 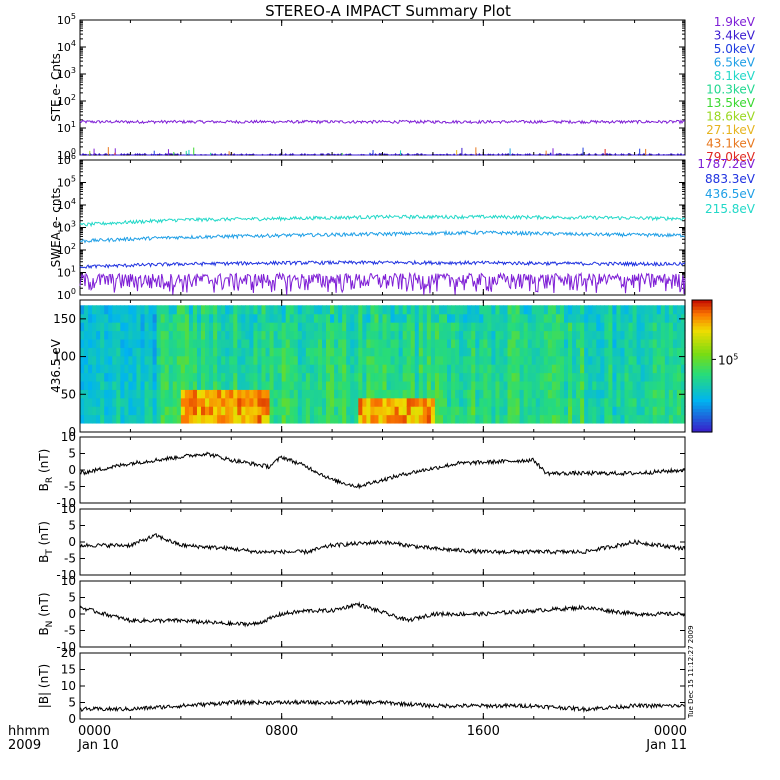 What do you see at coordinates (66, 272) in the screenshot?
I see `y-tick-label: 101` at bounding box center [66, 272].